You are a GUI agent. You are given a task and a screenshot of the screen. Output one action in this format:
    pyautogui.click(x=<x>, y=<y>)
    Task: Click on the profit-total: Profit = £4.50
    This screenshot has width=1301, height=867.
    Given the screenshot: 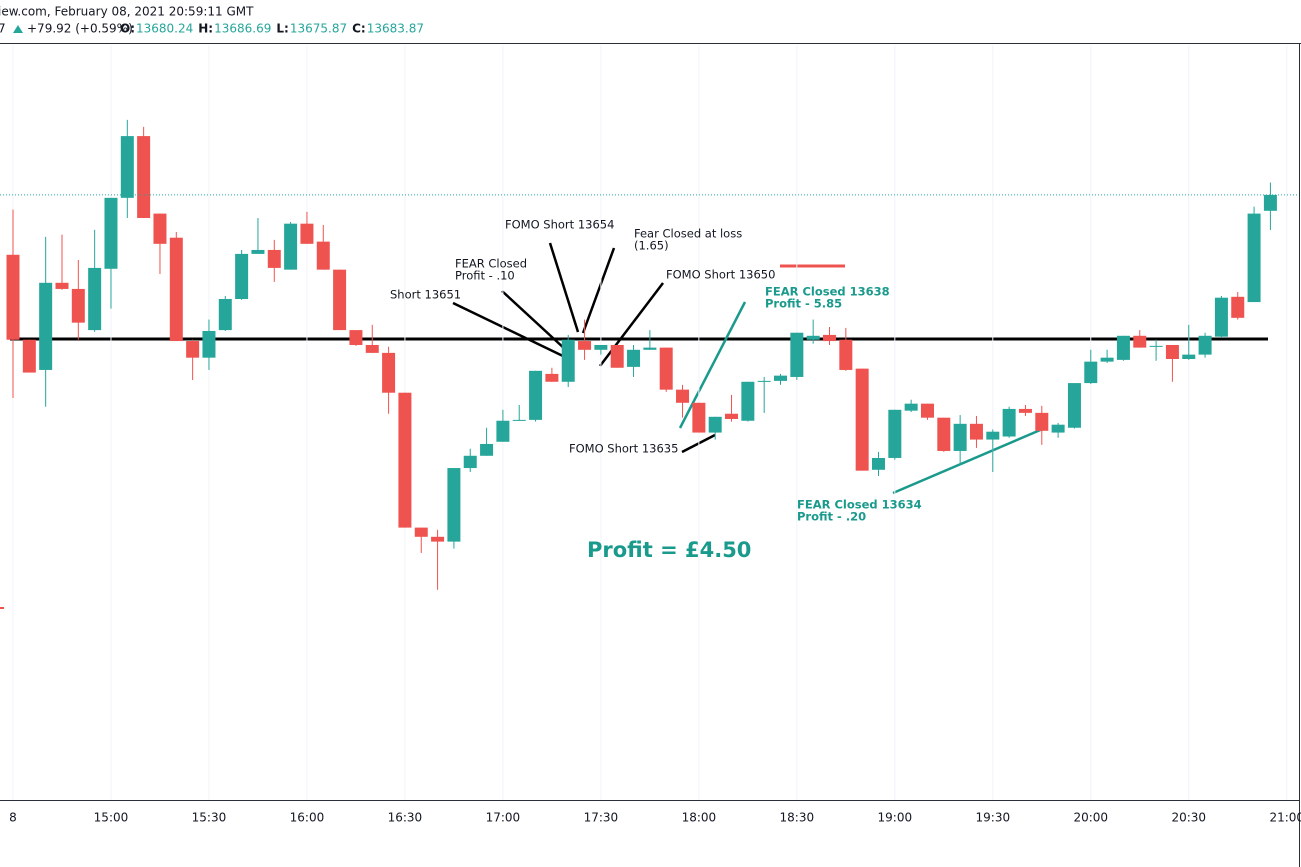 What is the action you would take?
    pyautogui.click(x=669, y=550)
    